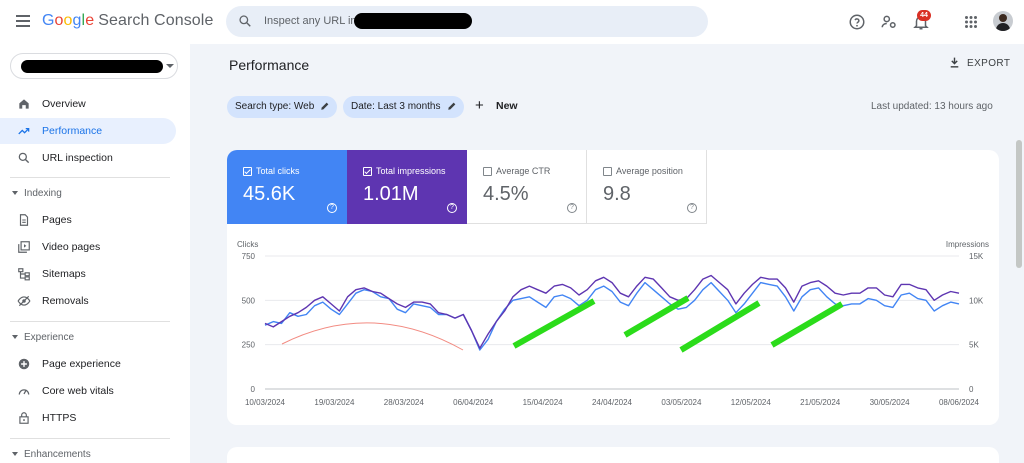  I want to click on sidebar-item-overview: Overview, so click(88, 104).